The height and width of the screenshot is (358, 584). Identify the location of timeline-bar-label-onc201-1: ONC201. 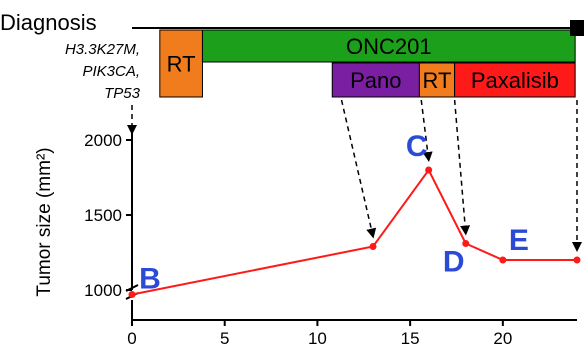
(389, 46).